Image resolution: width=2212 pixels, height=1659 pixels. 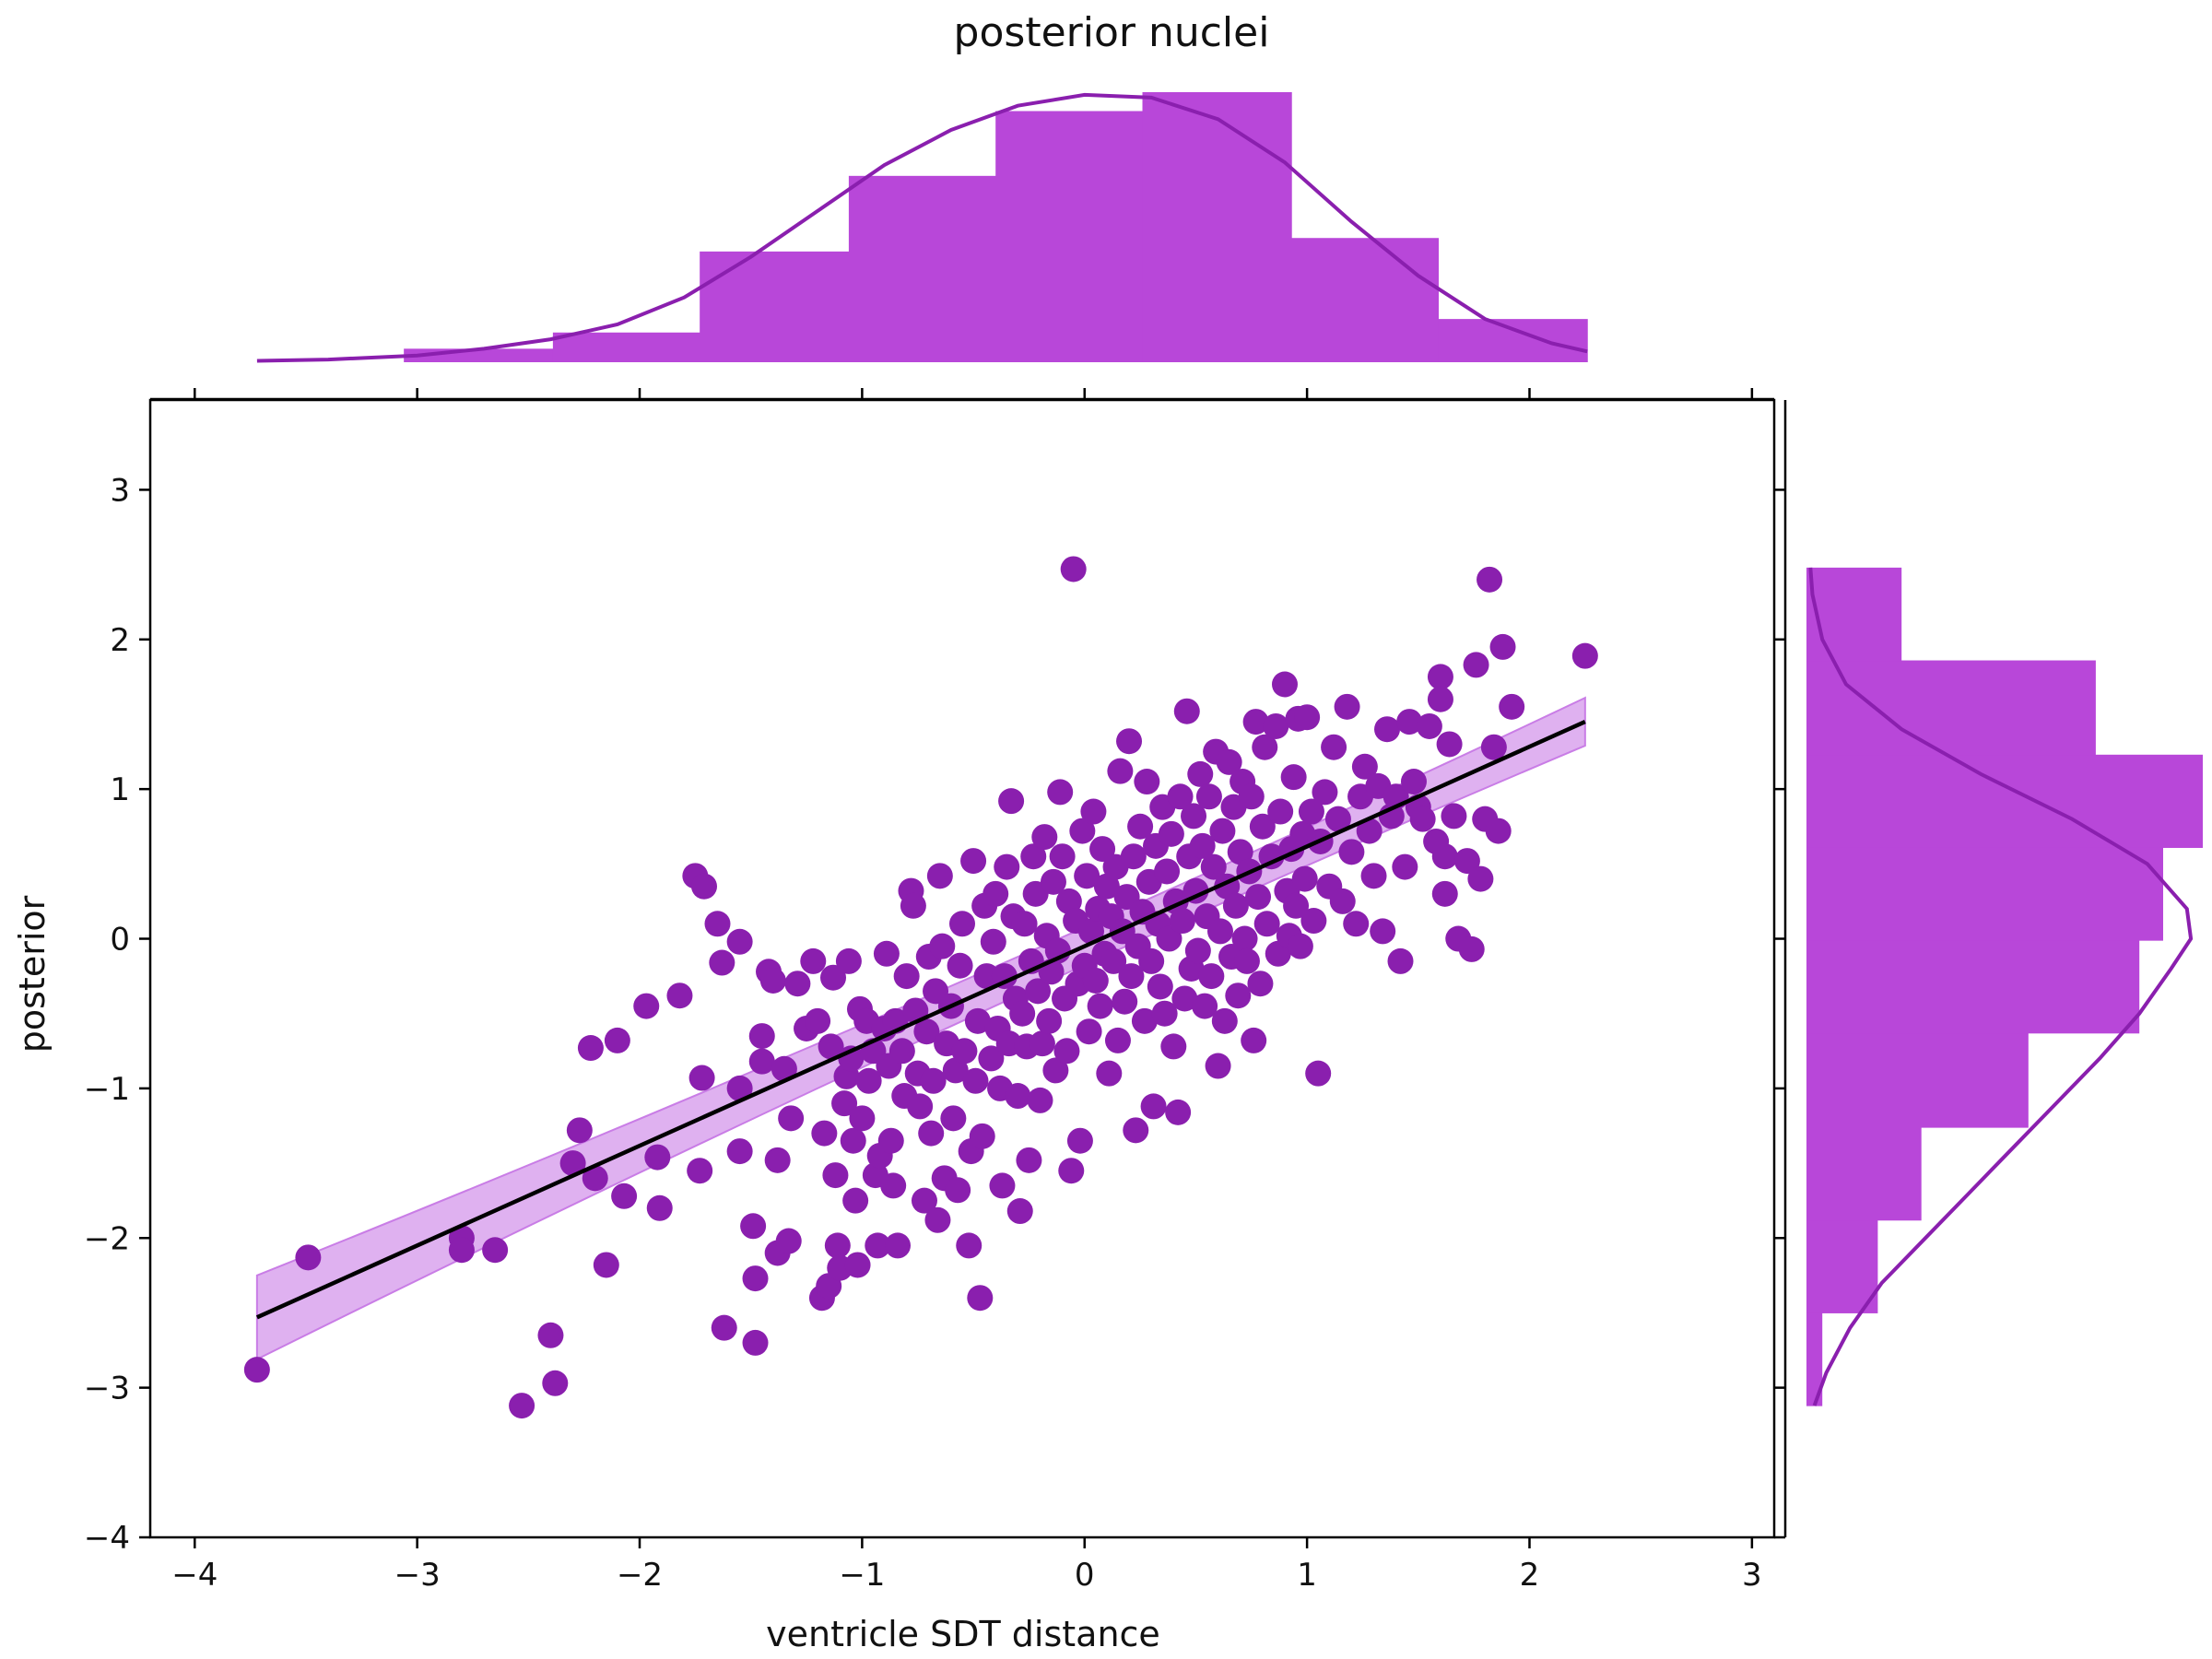 What do you see at coordinates (120, 940) in the screenshot?
I see `y-tick-label: 0` at bounding box center [120, 940].